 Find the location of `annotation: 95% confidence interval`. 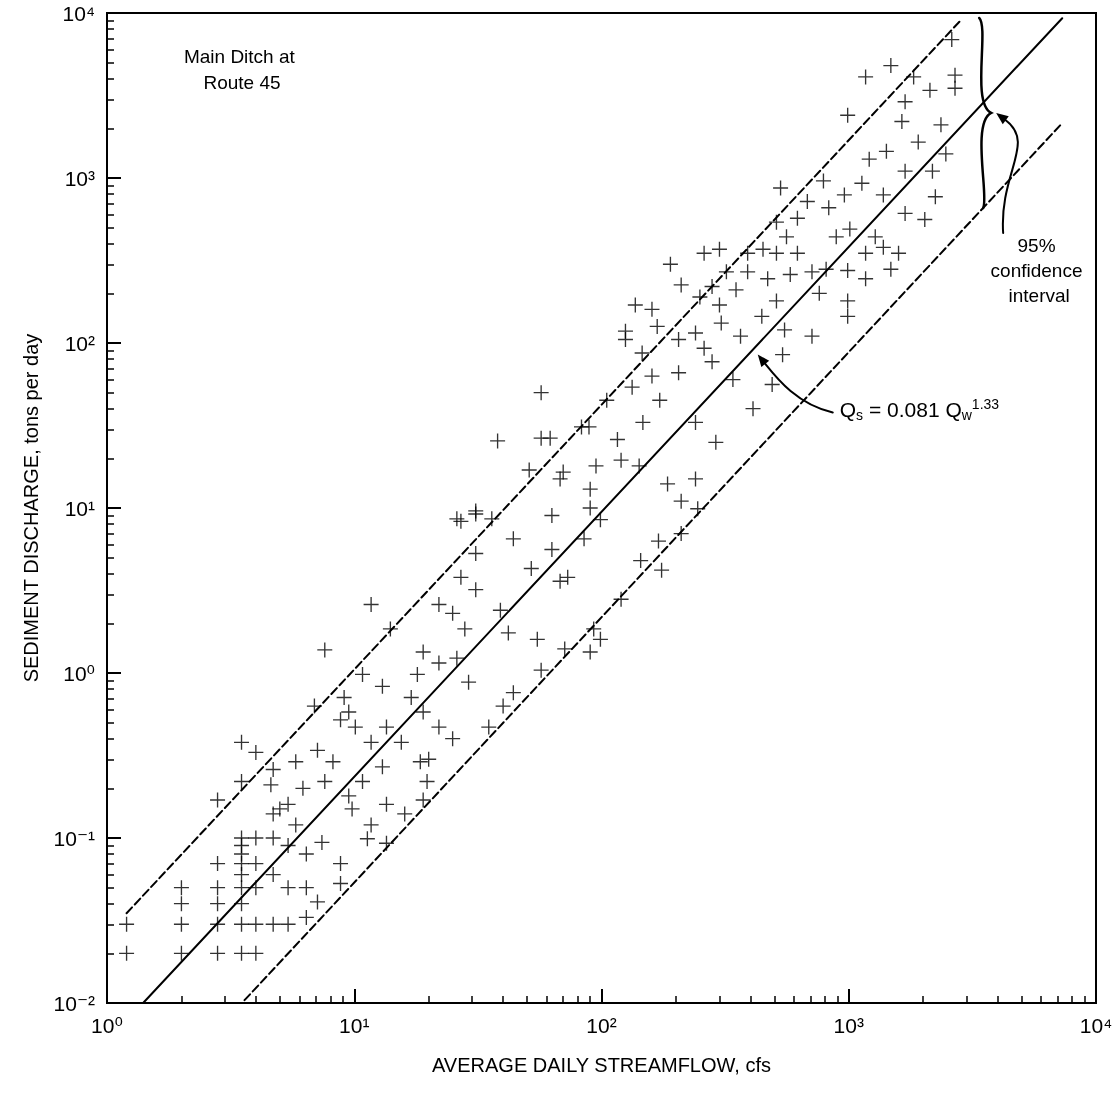

annotation: 95% confidence interval is located at coordinates (1039, 270).